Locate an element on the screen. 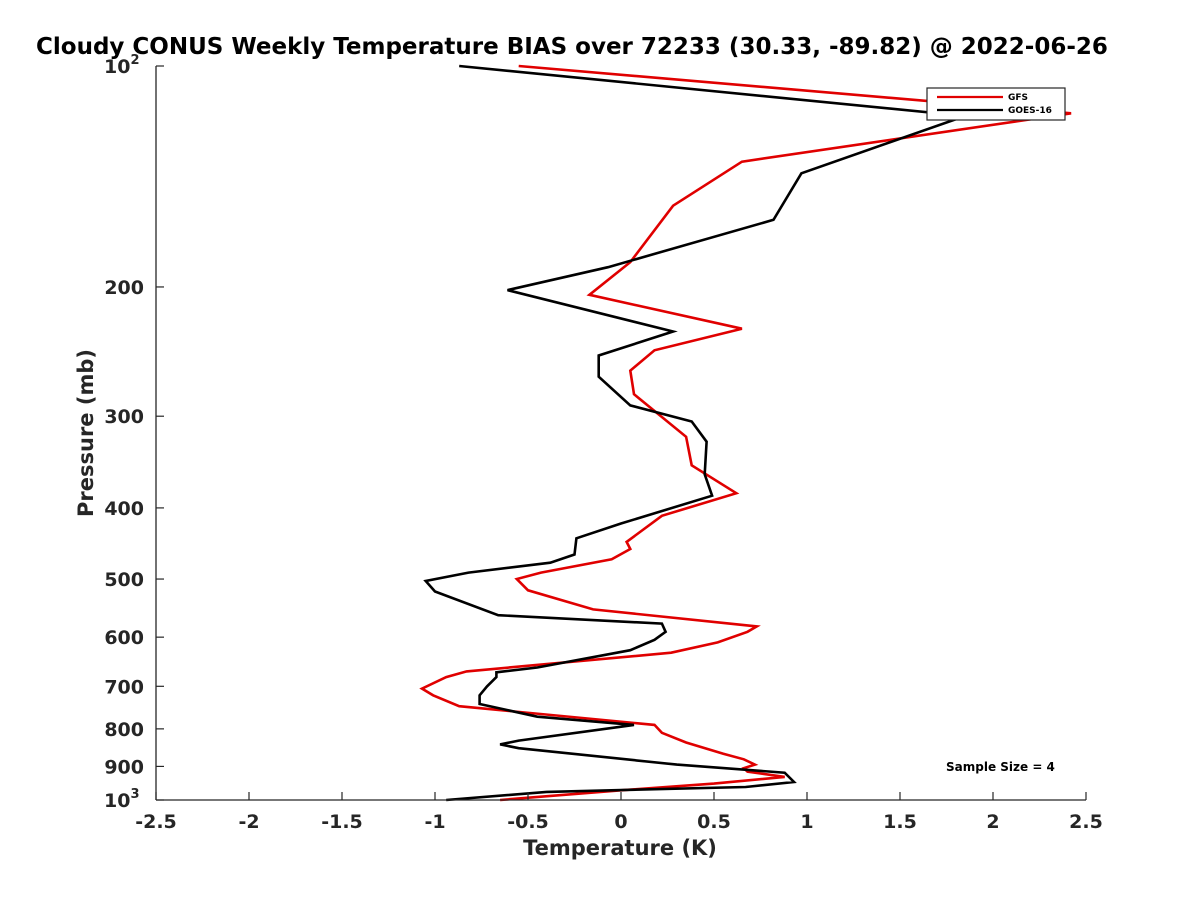  y-tick-label: 400 is located at coordinates (124, 509).